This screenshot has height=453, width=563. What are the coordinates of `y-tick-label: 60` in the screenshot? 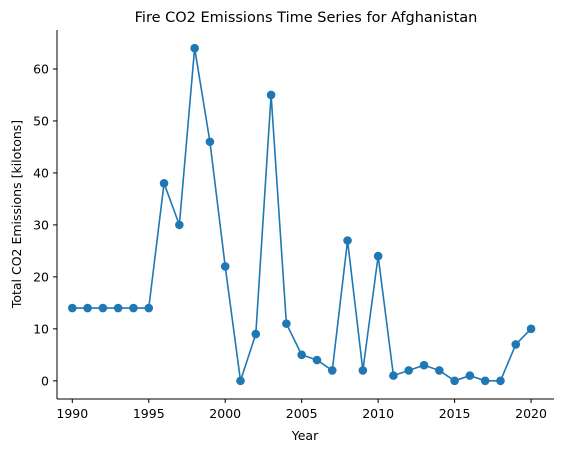 It's located at (41, 68).